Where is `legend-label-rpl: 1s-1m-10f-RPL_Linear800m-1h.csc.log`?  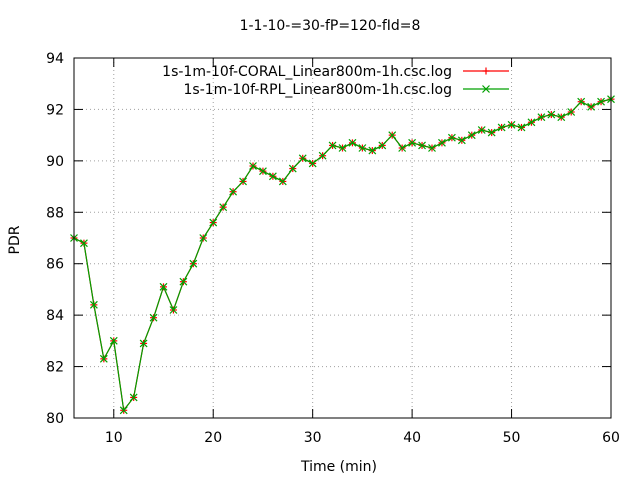
legend-label-rpl: 1s-1m-10f-RPL_Linear800m-1h.csc.log is located at coordinates (318, 90).